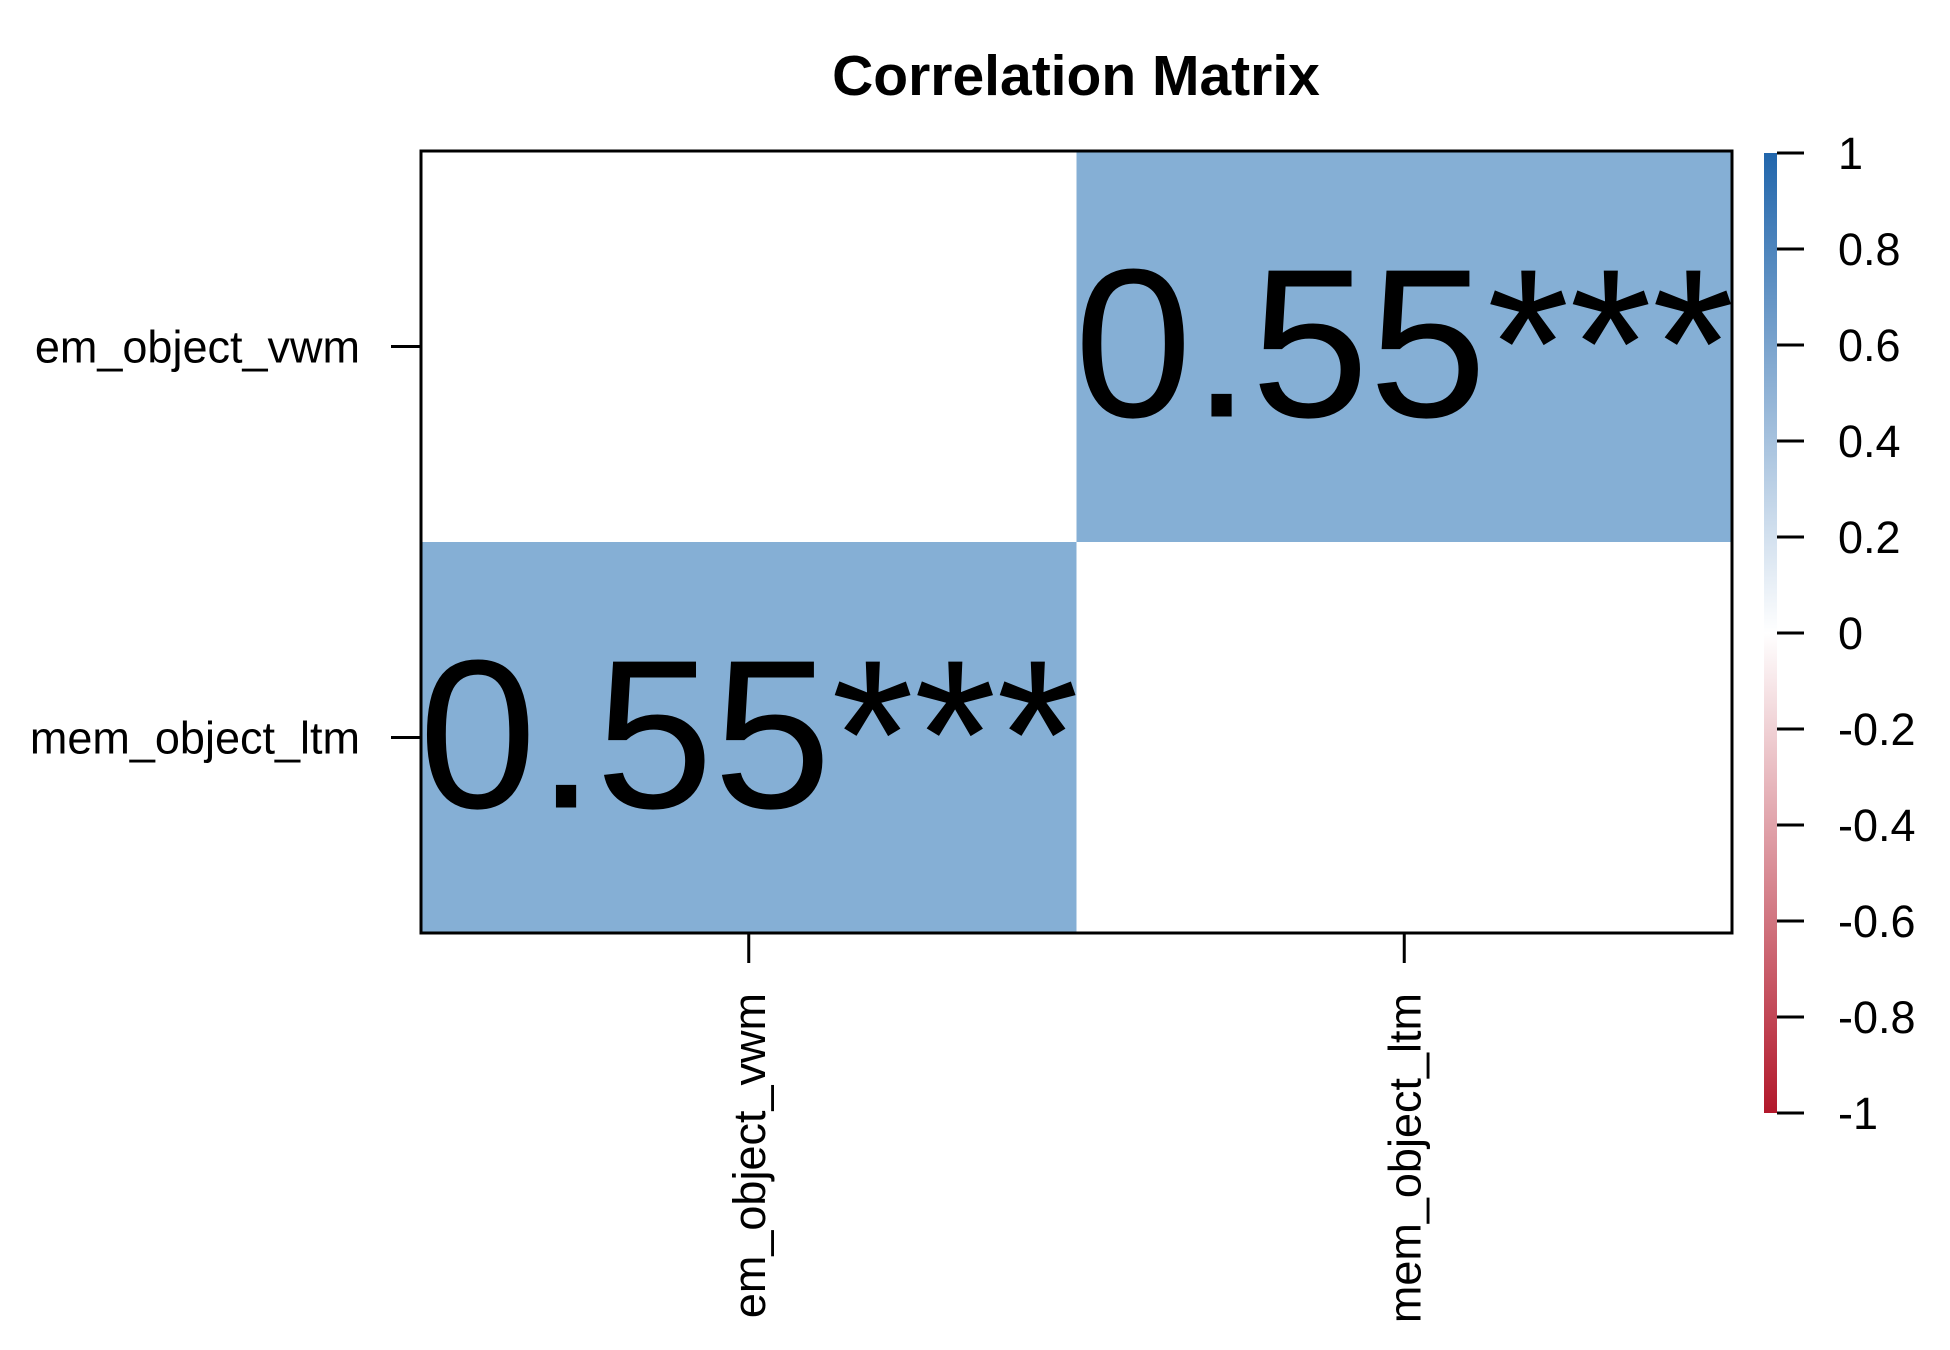 Image resolution: width=1950 pixels, height=1350 pixels. Describe the element at coordinates (1404, 1158) in the screenshot. I see `col-tick-label: mem_object_ltm` at that location.